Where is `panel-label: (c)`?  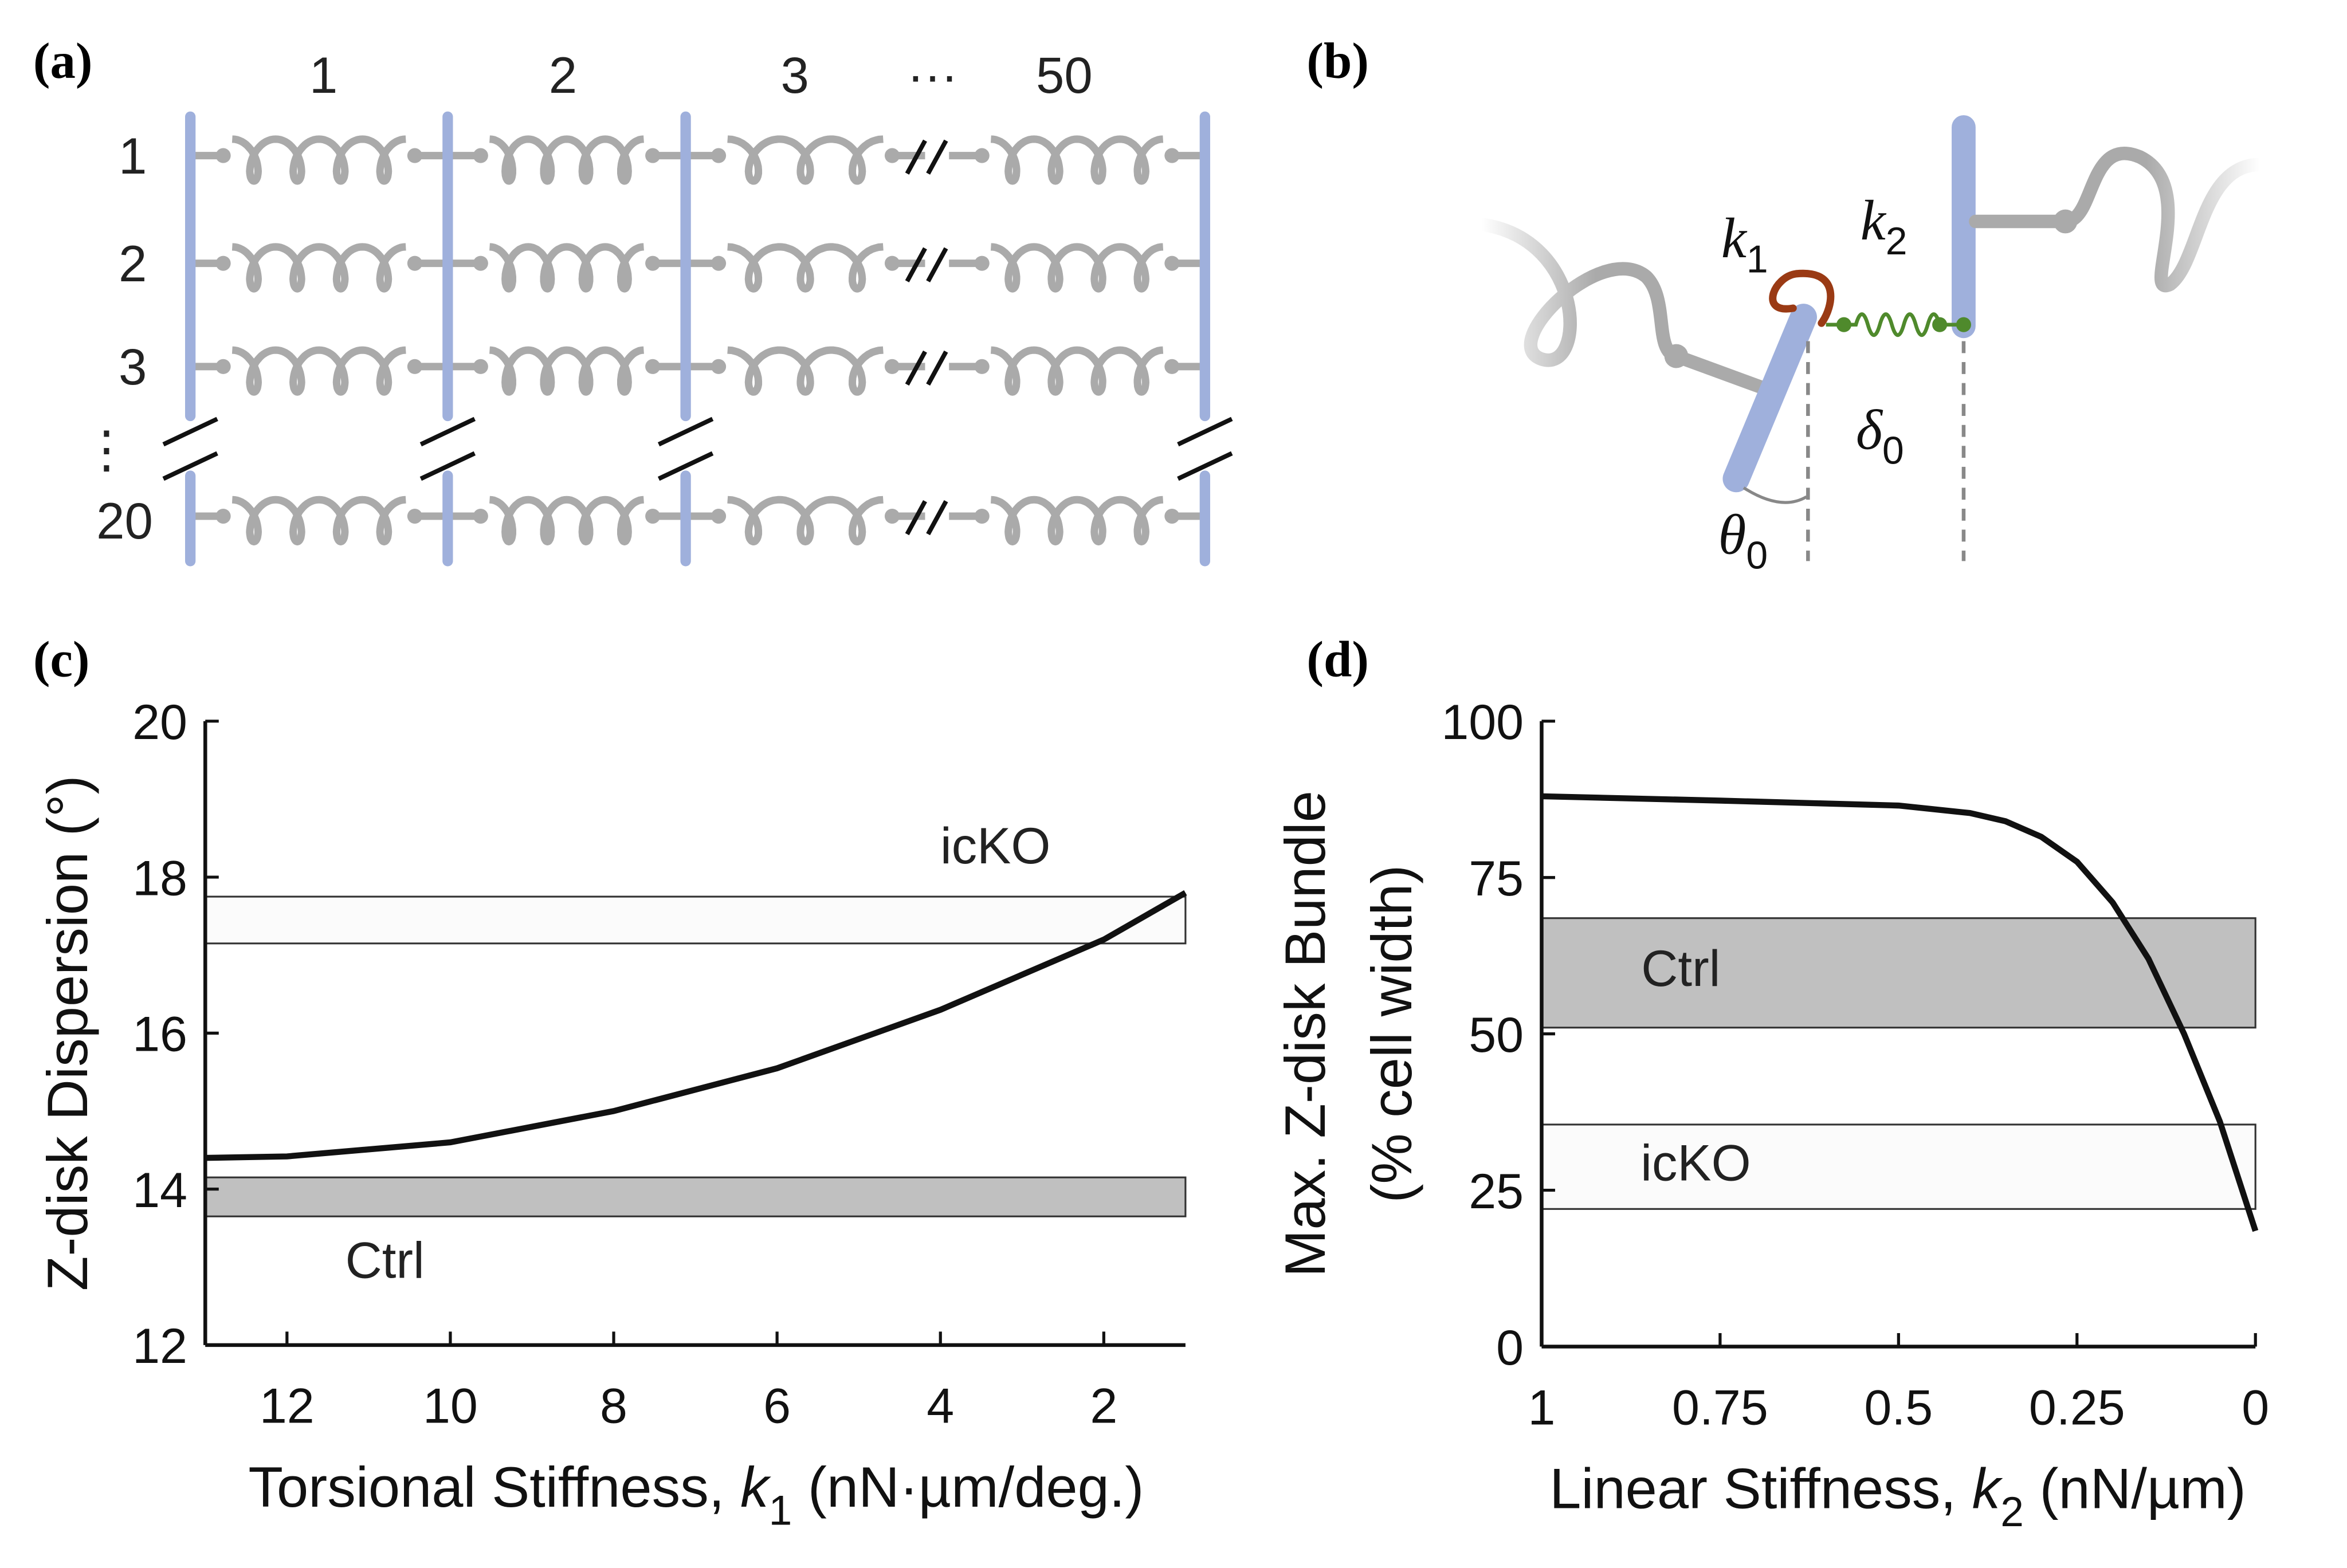
panel-label: (c) is located at coordinates (61, 659).